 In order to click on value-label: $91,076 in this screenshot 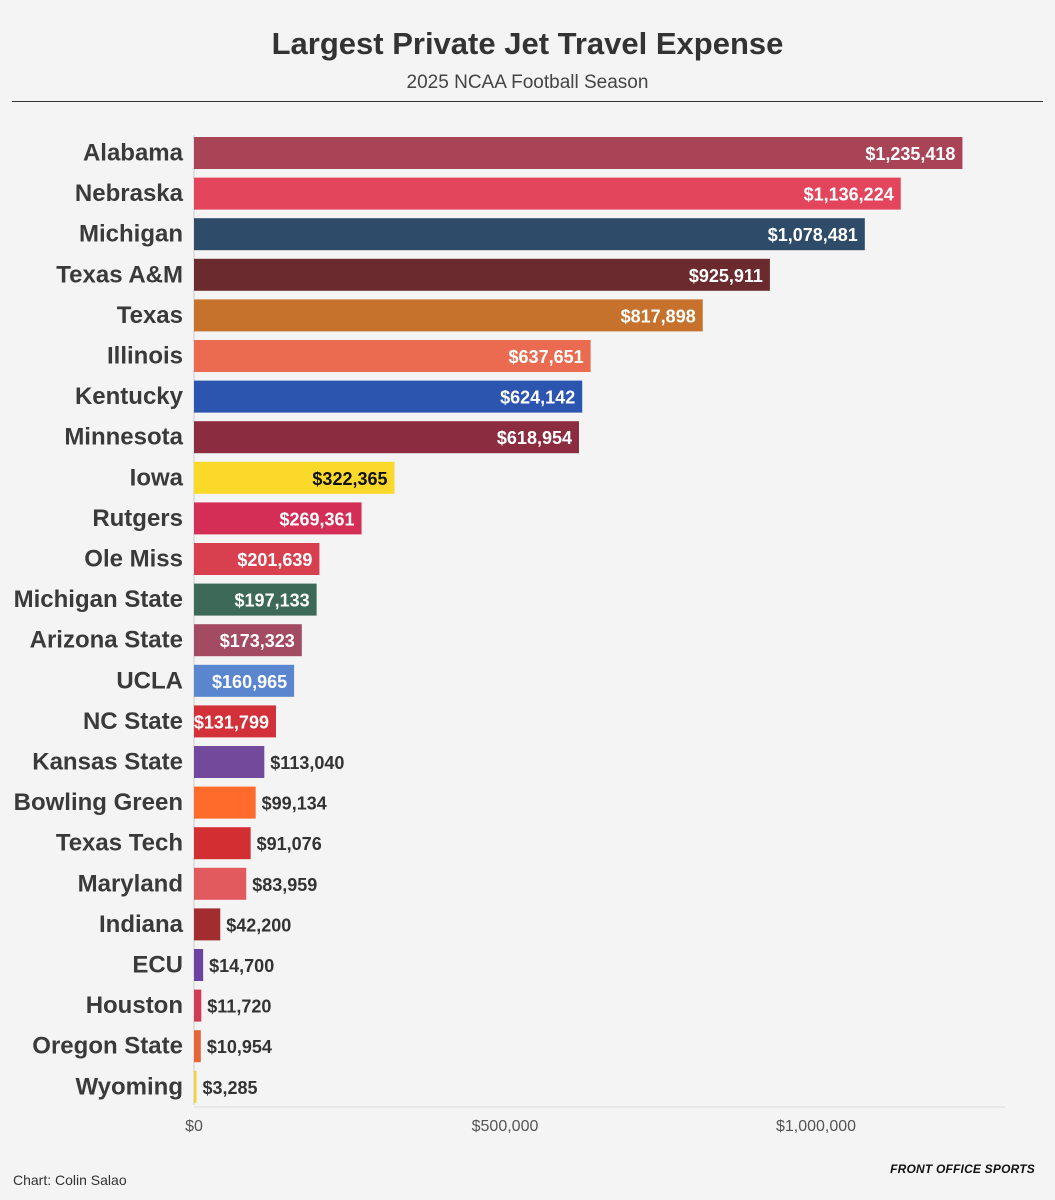, I will do `click(289, 844)`.